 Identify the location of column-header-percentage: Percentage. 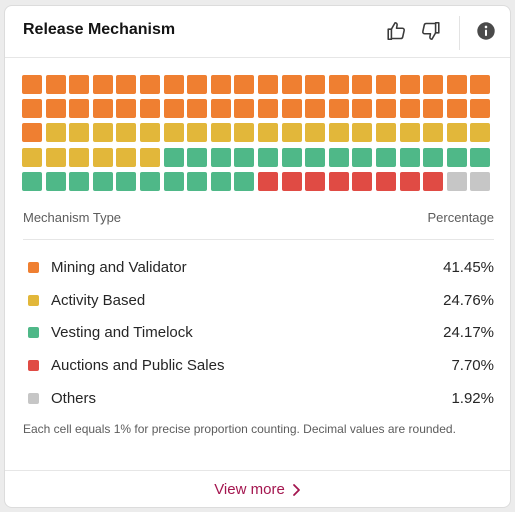
(461, 217).